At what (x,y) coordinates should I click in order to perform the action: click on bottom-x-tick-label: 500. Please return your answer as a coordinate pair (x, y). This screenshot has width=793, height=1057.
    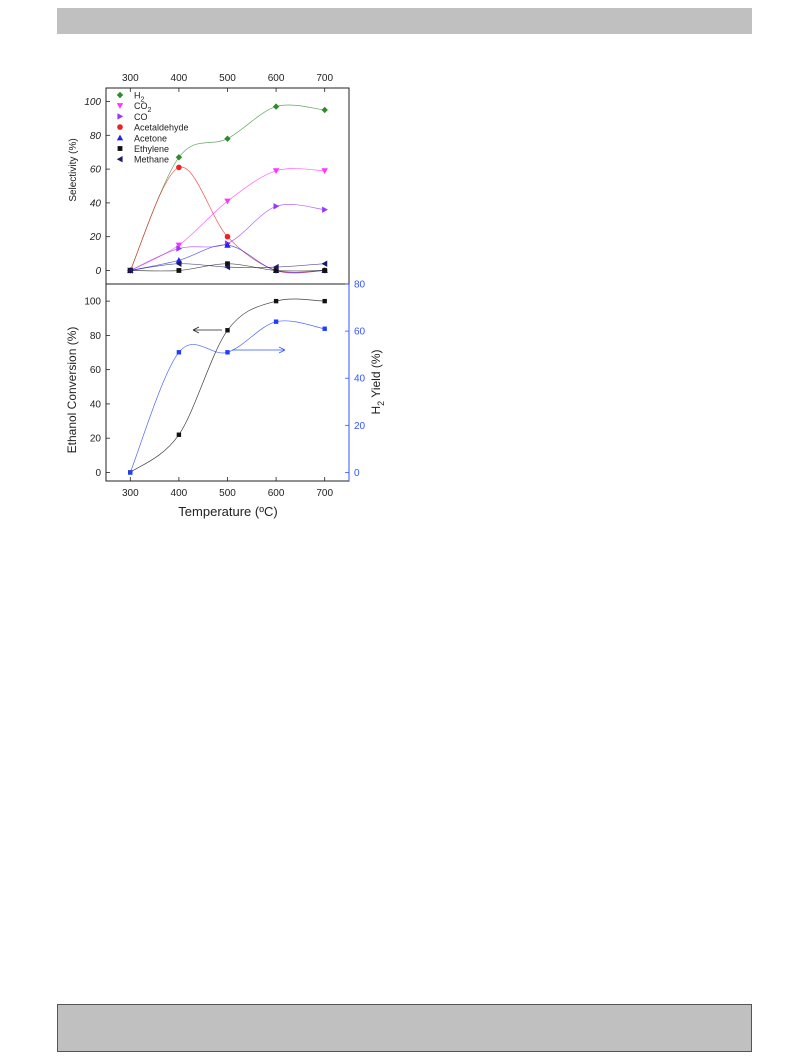
    Looking at the image, I should click on (227, 493).